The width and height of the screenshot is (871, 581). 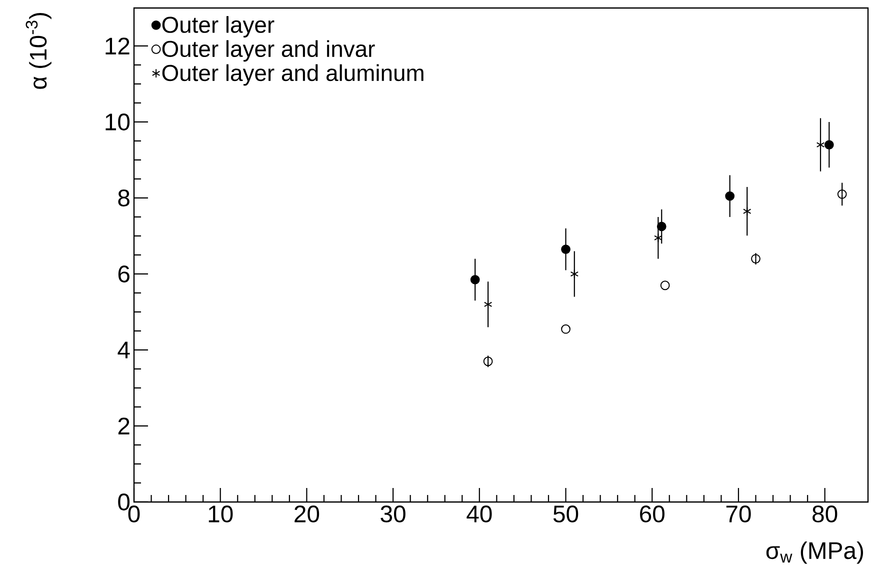 What do you see at coordinates (825, 514) in the screenshot?
I see `x-tick-label: 80` at bounding box center [825, 514].